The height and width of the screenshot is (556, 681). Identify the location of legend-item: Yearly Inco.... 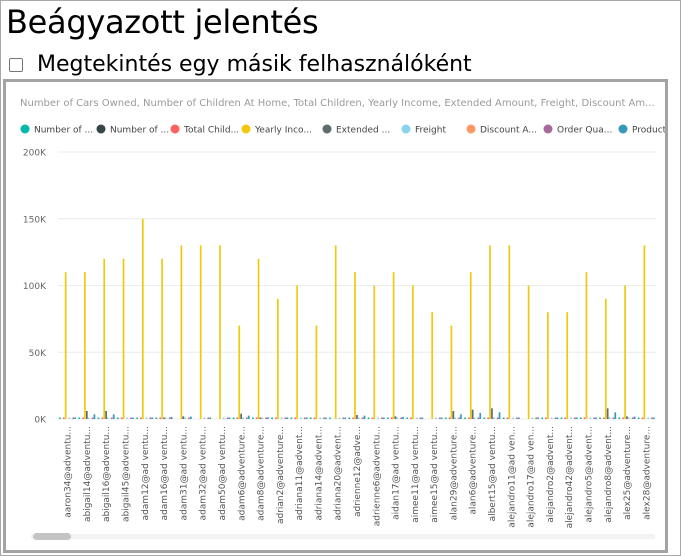
(276, 130).